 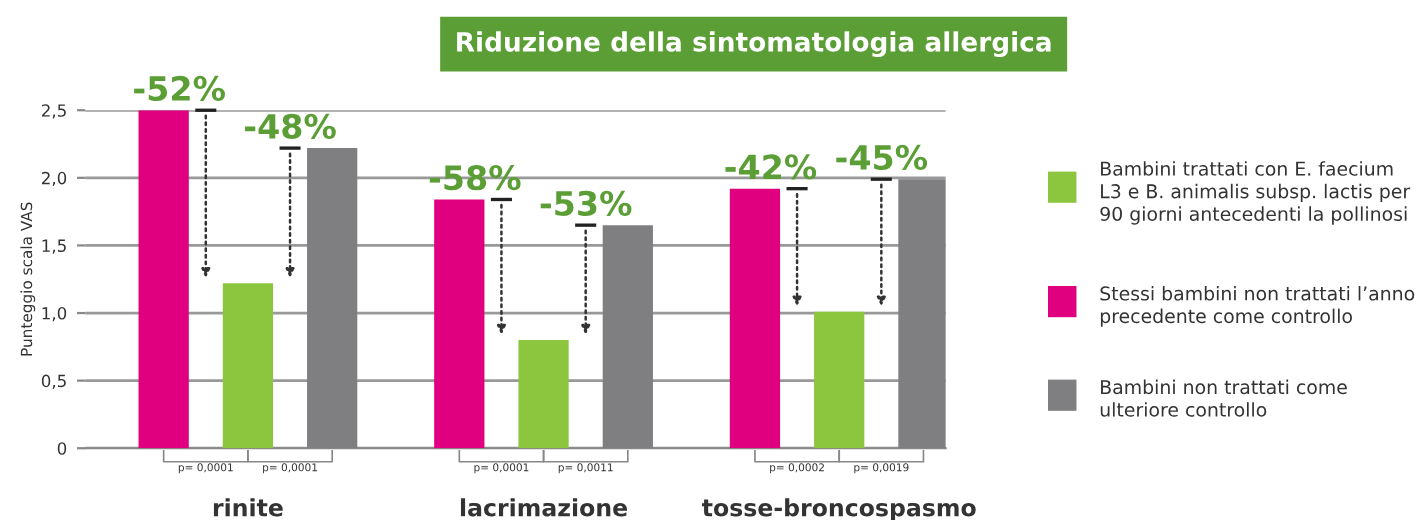 I want to click on y-tick-label: 1,0, so click(x=54, y=314).